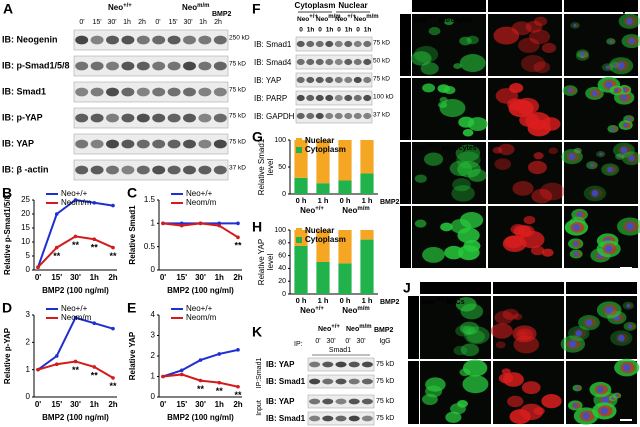 Image resolution: width=640 pixels, height=427 pixels. What do you see at coordinates (172, 22) in the screenshot?
I see `timepoint: 15'` at bounding box center [172, 22].